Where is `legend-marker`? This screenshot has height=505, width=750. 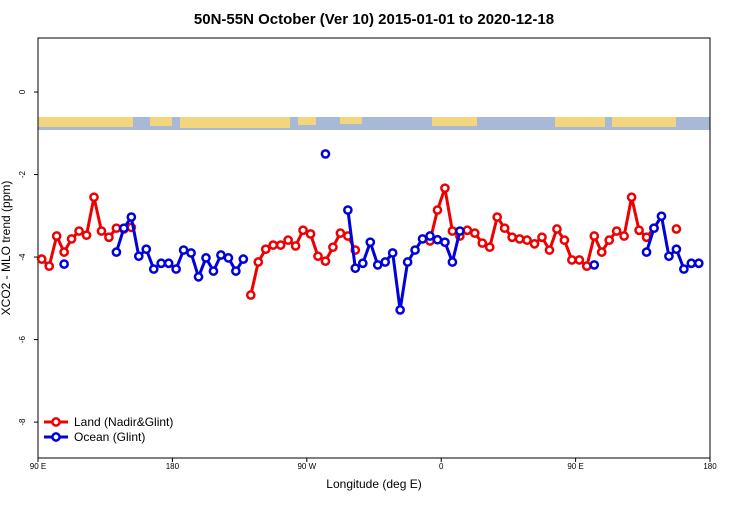 legend-marker is located at coordinates (56, 437).